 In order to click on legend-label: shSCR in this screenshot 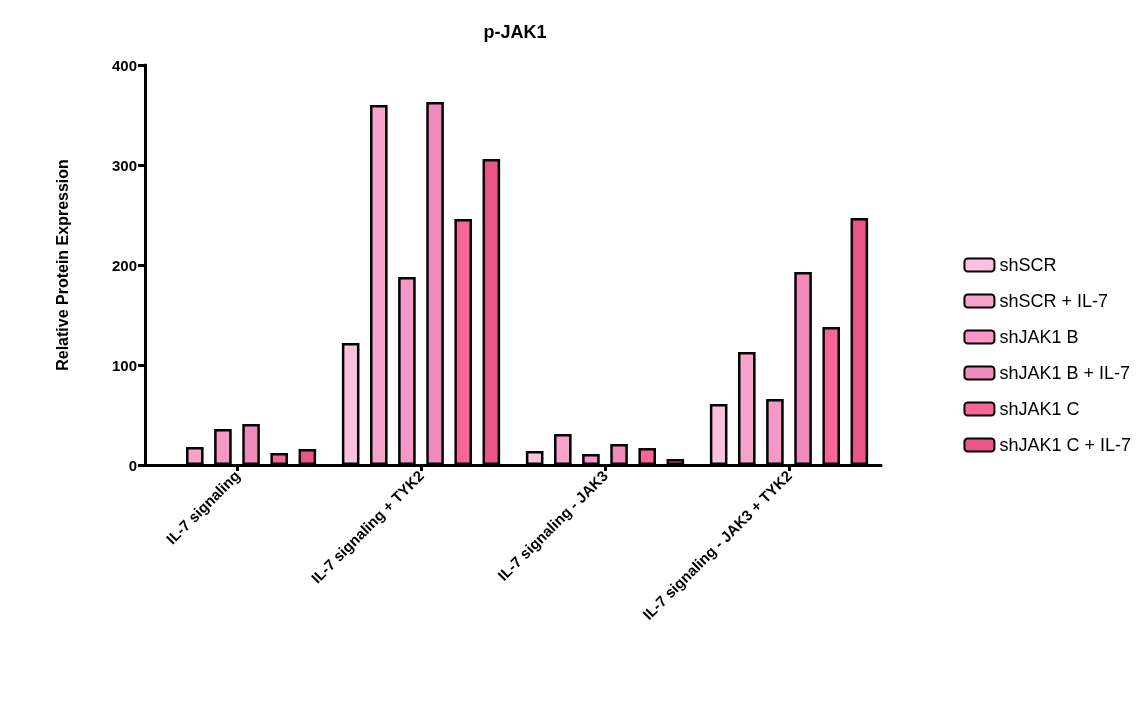, I will do `click(1028, 265)`.